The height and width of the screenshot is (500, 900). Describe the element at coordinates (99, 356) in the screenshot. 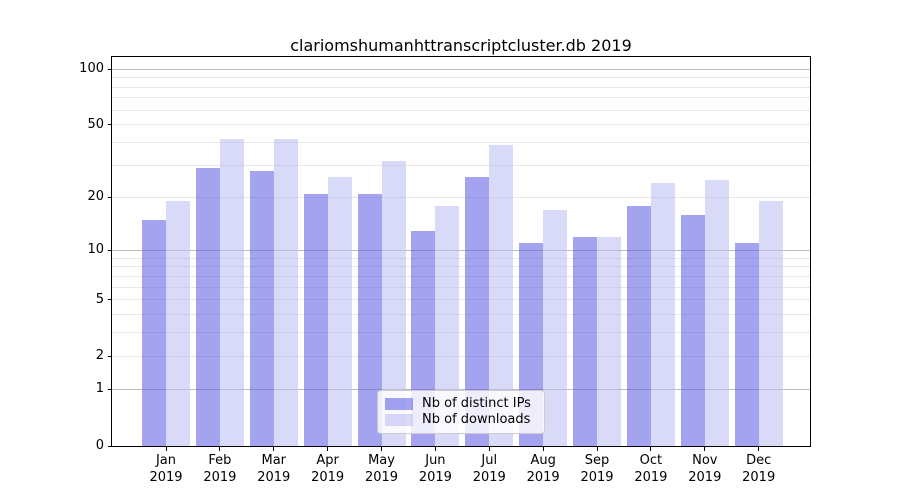

I see `y-tick-label-2: 2` at that location.